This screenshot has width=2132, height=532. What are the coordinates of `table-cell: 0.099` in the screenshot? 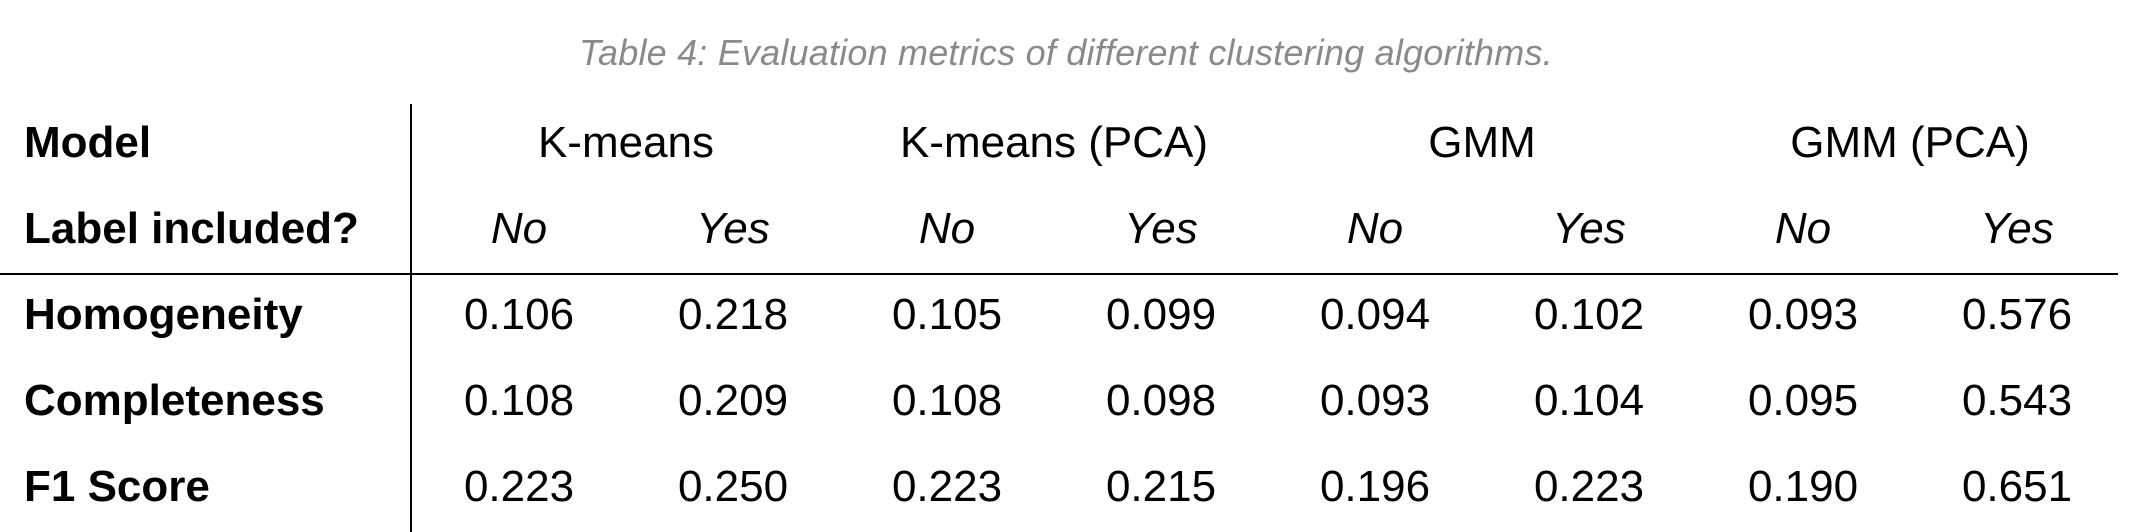 It's located at (1161, 314).